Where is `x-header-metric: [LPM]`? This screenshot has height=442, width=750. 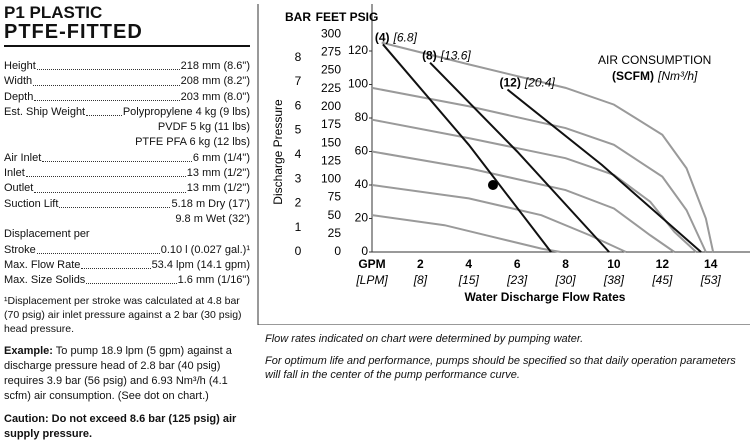
x-header-metric: [LPM] is located at coordinates (371, 280).